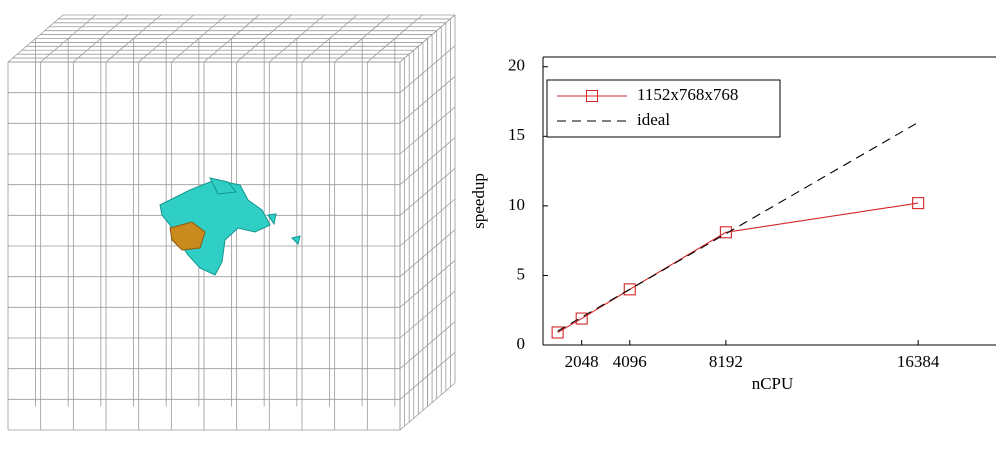  What do you see at coordinates (918, 361) in the screenshot?
I see `x-tick-label: 16384` at bounding box center [918, 361].